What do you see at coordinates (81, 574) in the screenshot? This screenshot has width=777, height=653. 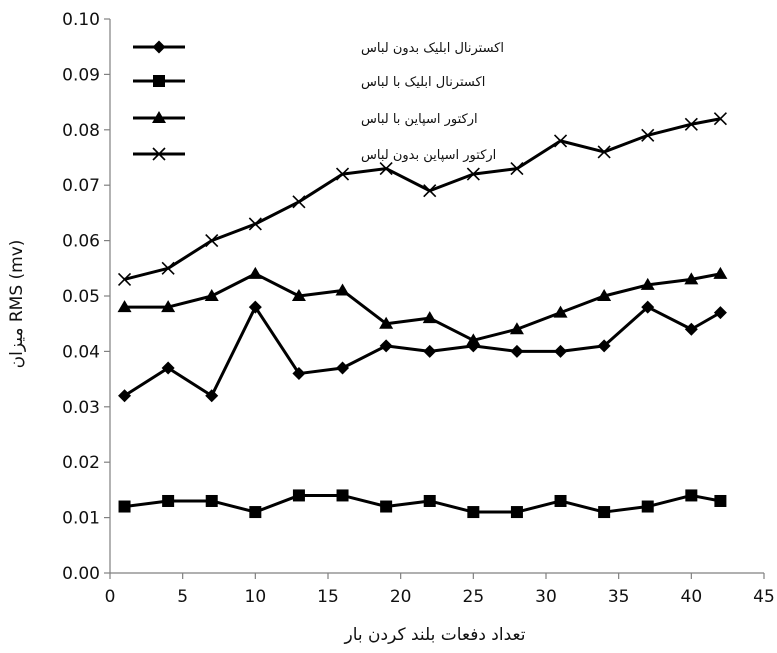 I see `y-tick-label: 0.00` at bounding box center [81, 574].